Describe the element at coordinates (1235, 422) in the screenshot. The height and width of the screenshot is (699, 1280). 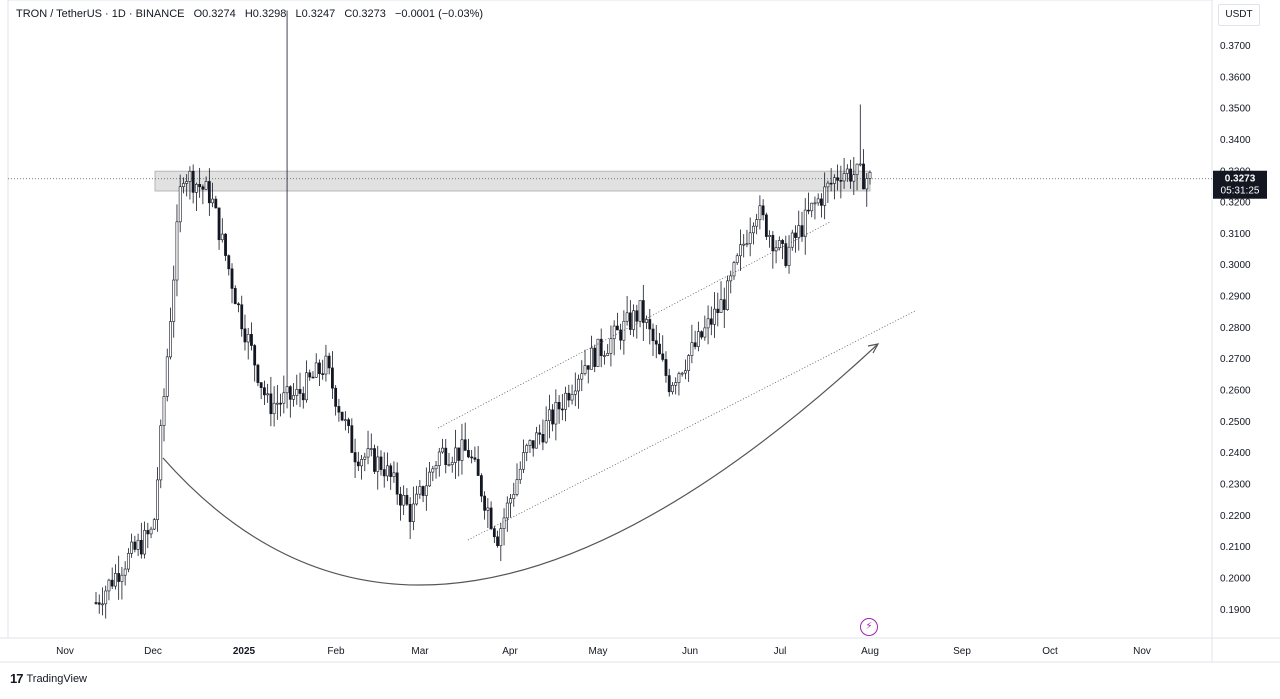
I see `y-tick-label: 0.2500` at that location.